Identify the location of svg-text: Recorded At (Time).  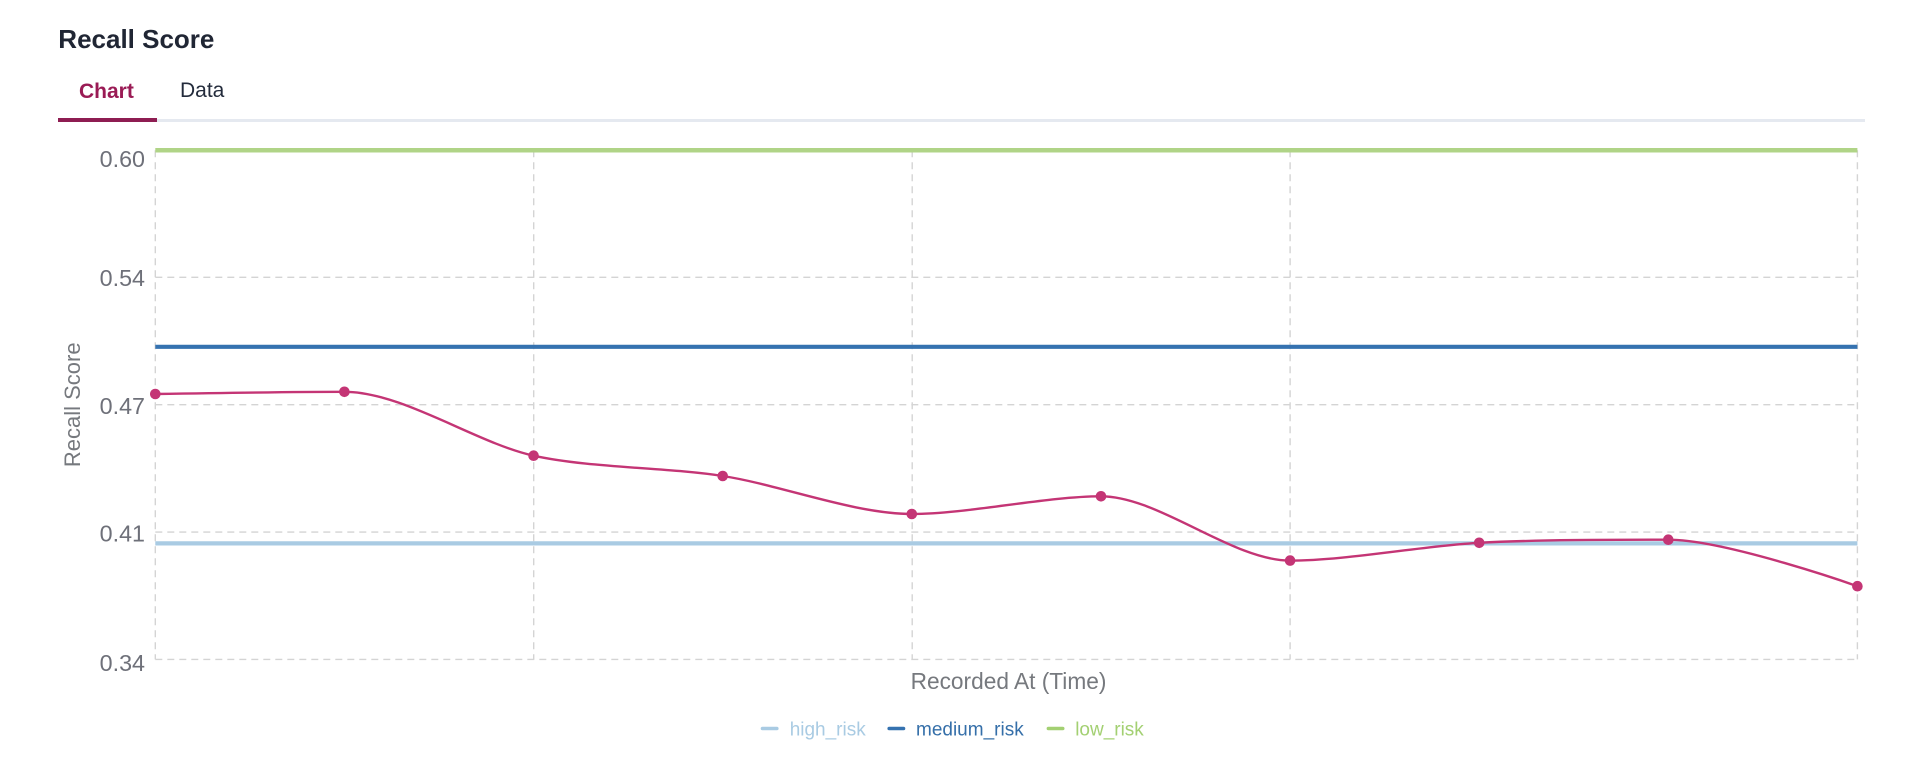
(1009, 681).